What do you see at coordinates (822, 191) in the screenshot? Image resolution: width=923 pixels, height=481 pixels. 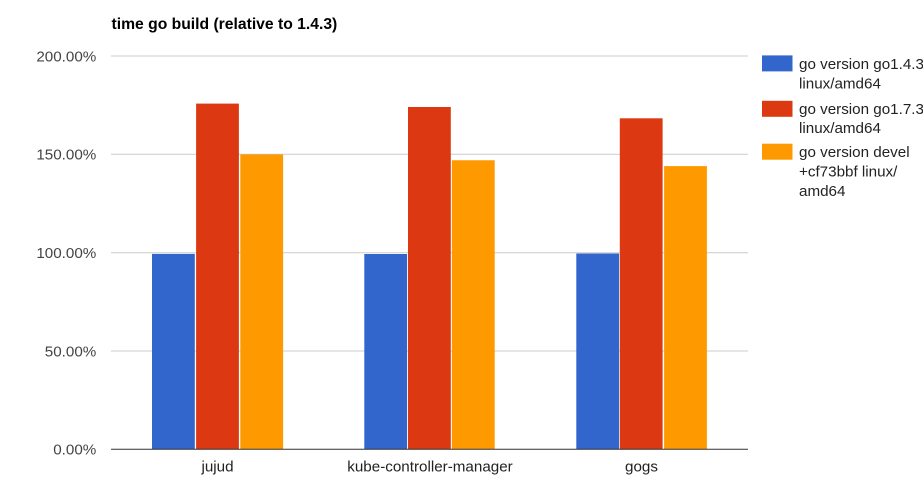 I see `svg-text: amd64` at bounding box center [822, 191].